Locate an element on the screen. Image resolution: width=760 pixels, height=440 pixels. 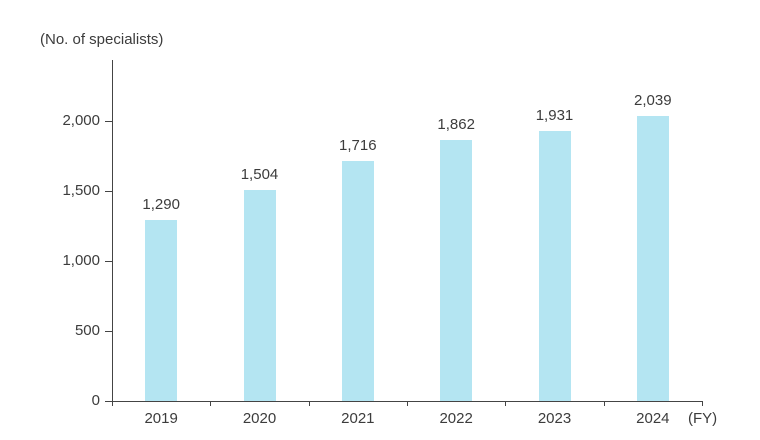
bar-2022 is located at coordinates (456, 270).